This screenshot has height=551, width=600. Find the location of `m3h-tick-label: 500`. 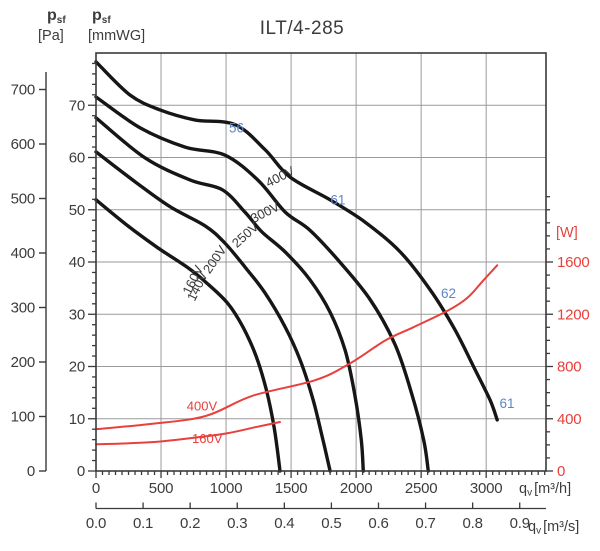

m3h-tick-label: 500 is located at coordinates (161, 488).